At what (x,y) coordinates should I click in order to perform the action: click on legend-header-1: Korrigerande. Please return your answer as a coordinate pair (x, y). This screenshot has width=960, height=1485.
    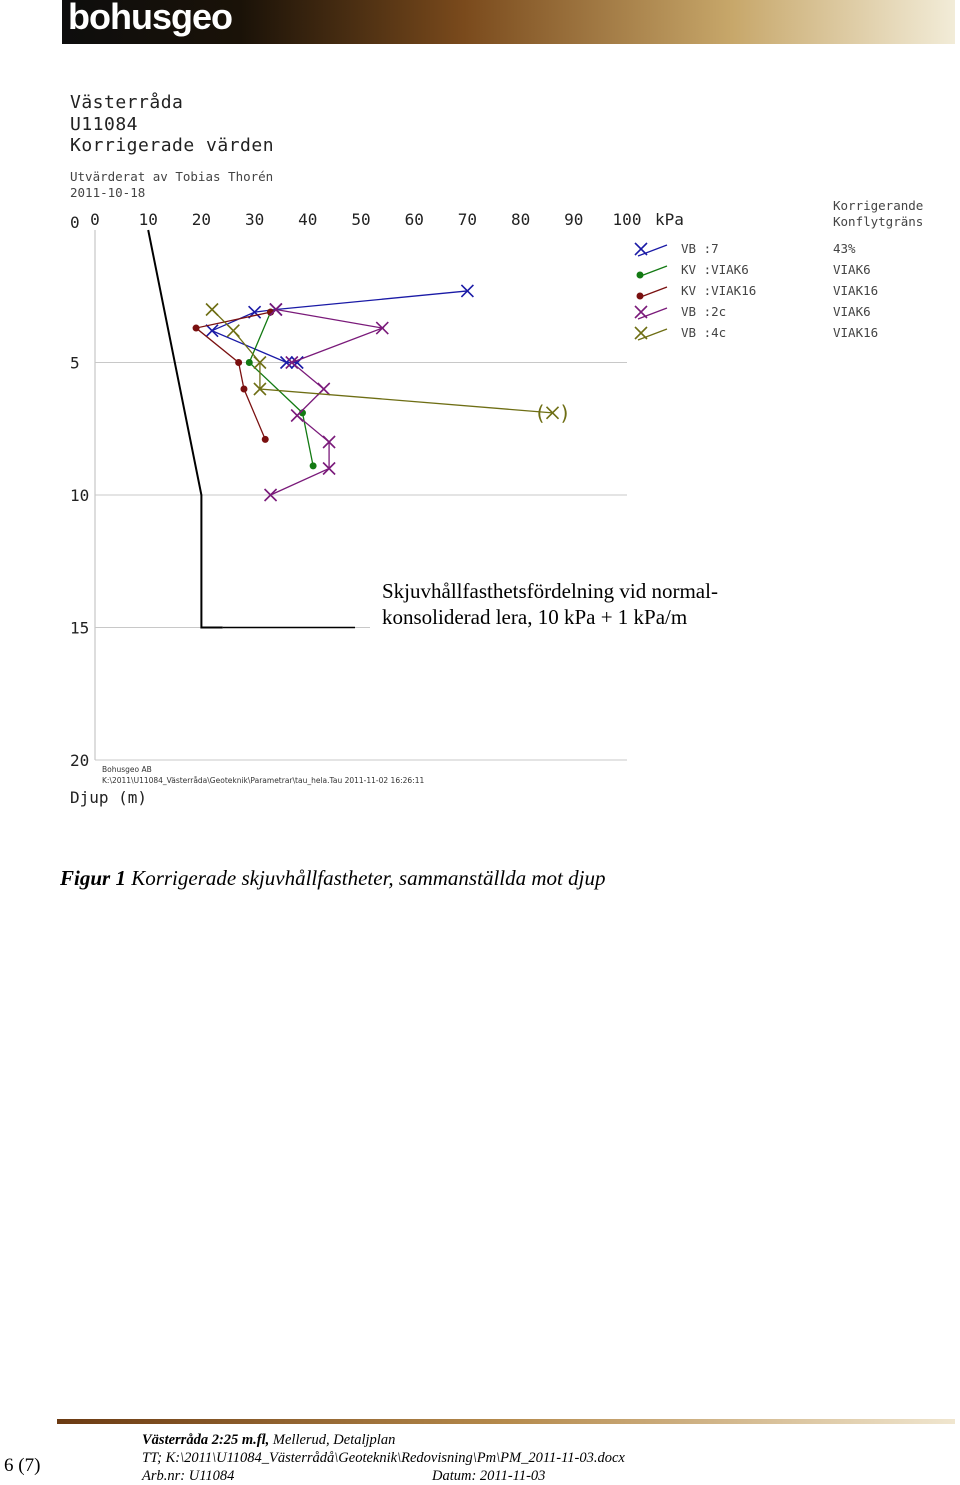
    Looking at the image, I should click on (878, 205).